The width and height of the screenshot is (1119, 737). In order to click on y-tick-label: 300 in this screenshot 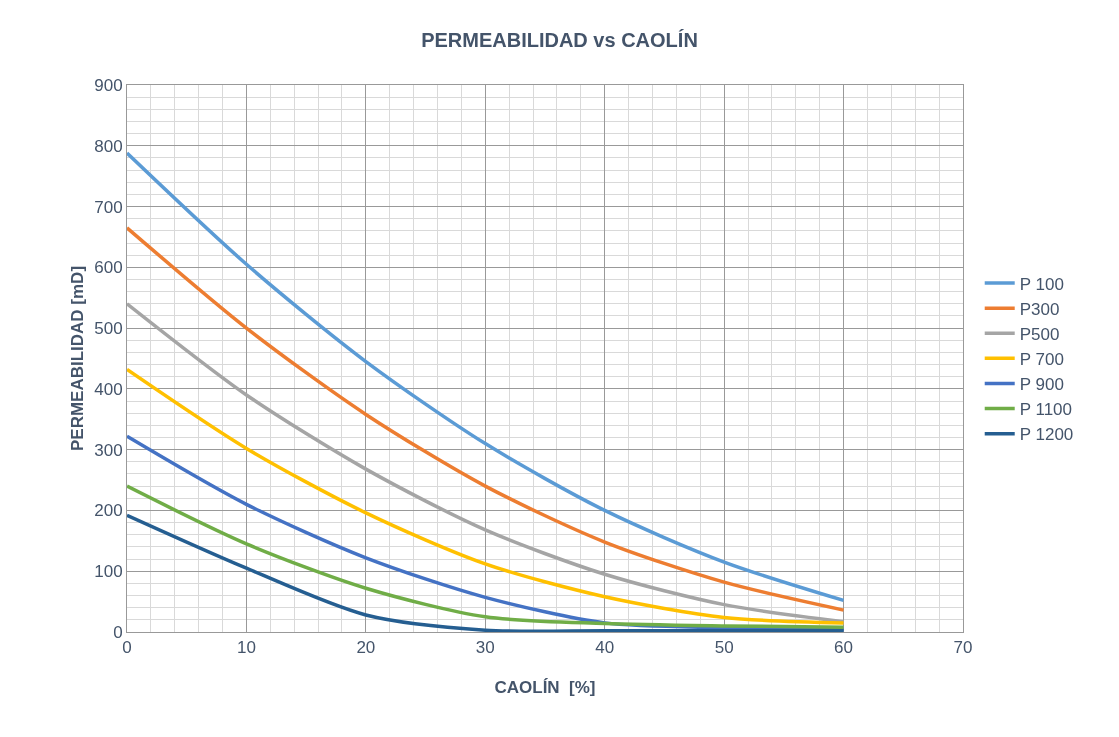, I will do `click(108, 450)`.